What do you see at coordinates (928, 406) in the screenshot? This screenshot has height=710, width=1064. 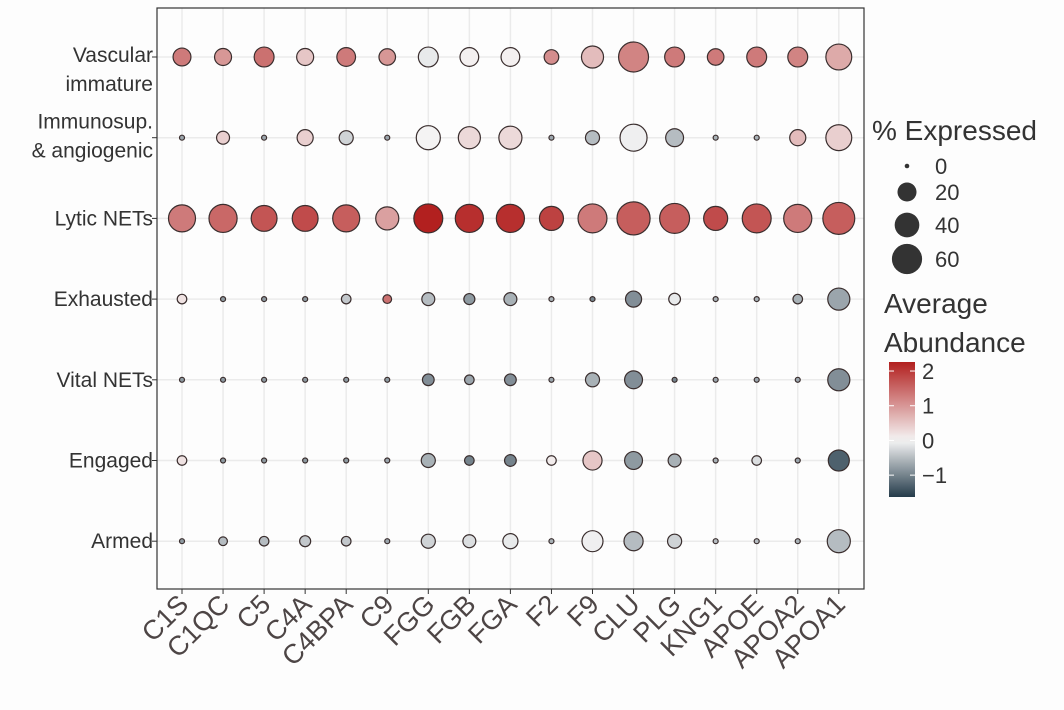 I see `color-legend-label: 1` at bounding box center [928, 406].